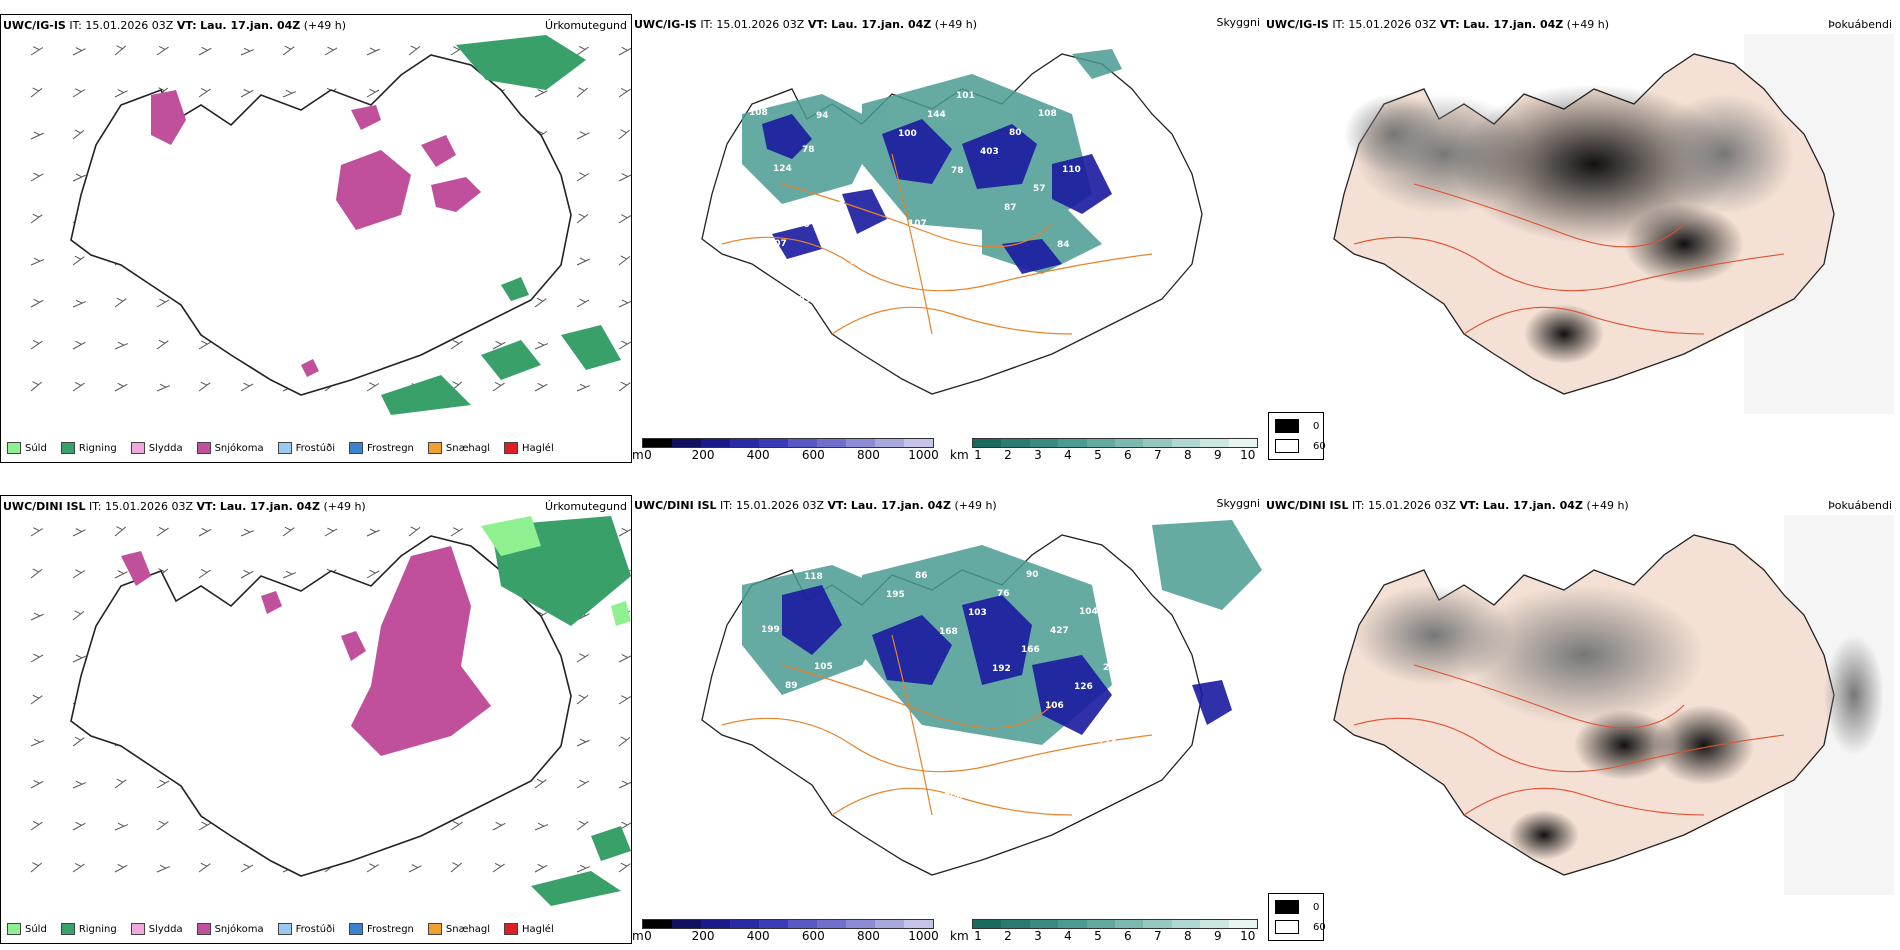  I want to click on cloud-value-label: 105, so click(876, 704).